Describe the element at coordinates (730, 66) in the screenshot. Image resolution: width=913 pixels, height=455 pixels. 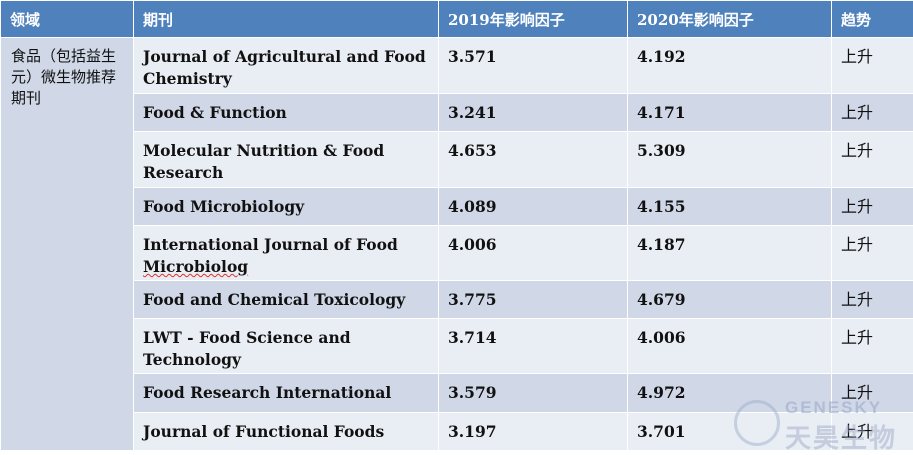
I see `if-2020: 4.192` at that location.